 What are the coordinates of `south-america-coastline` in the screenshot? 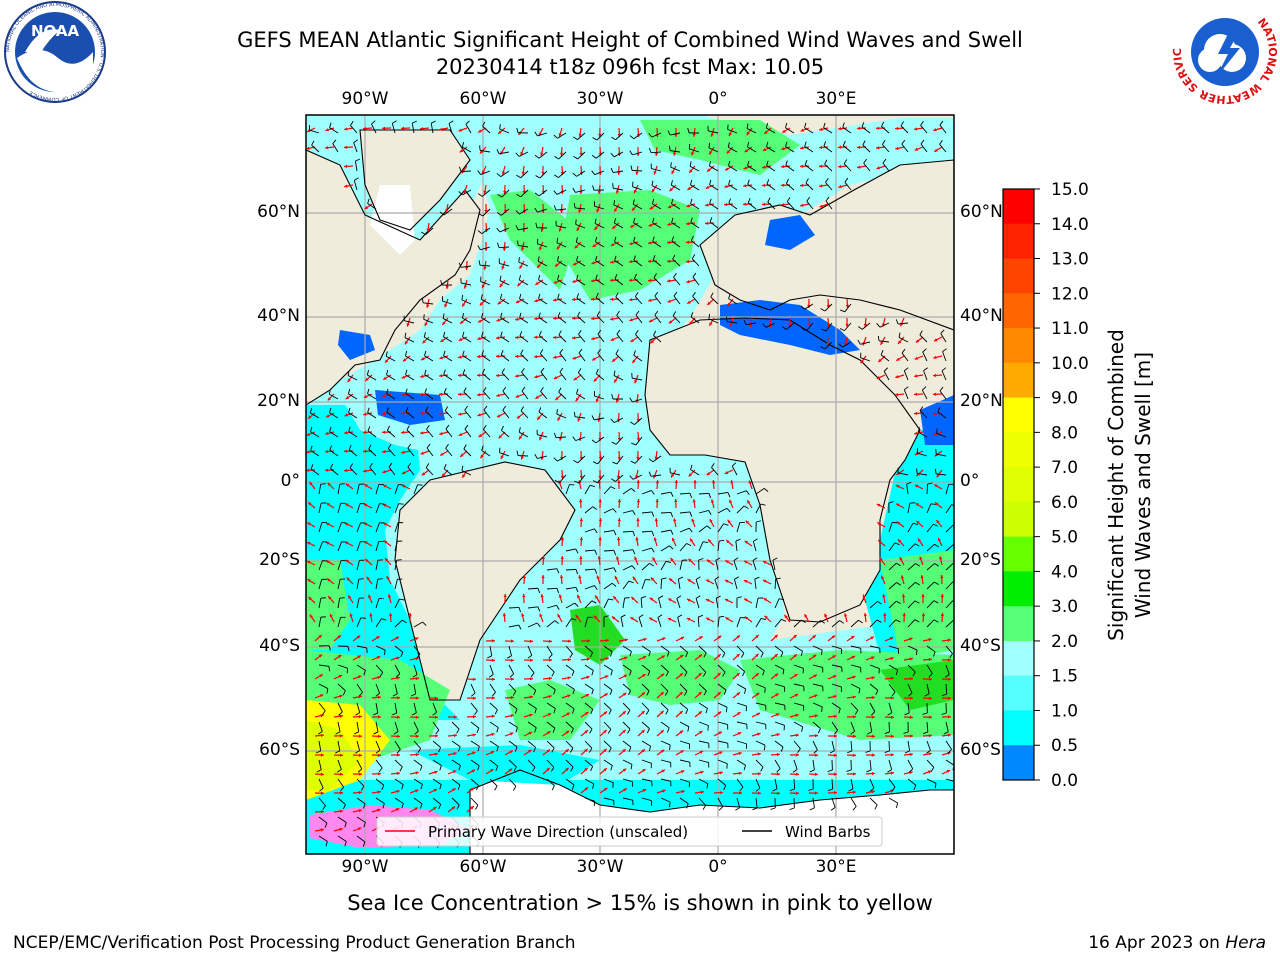 It's located at (485, 581).